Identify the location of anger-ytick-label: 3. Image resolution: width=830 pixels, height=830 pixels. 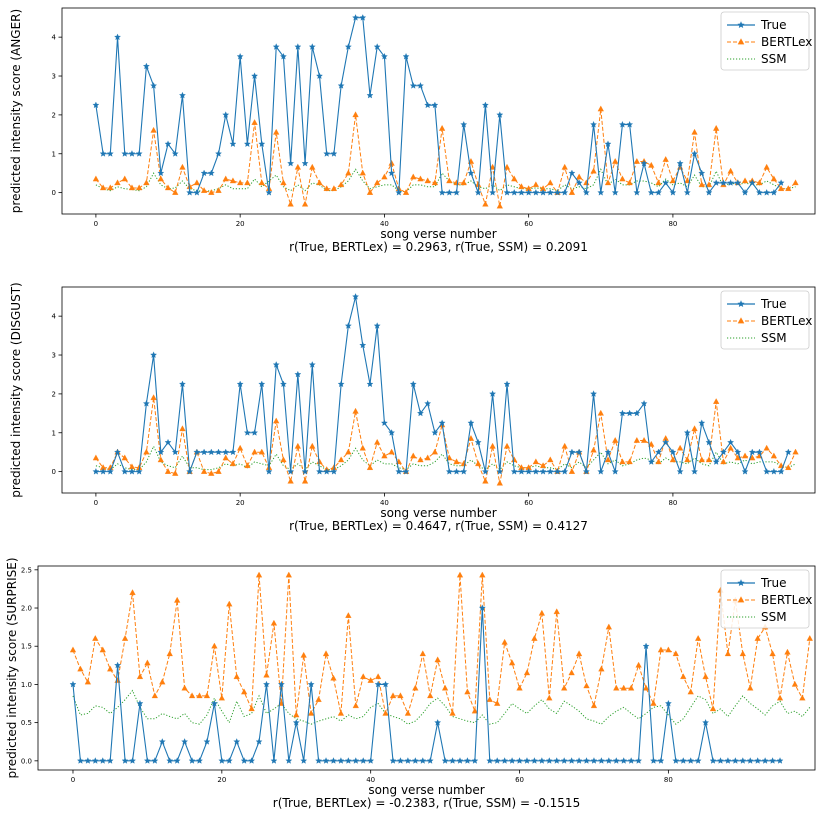
(54, 77).